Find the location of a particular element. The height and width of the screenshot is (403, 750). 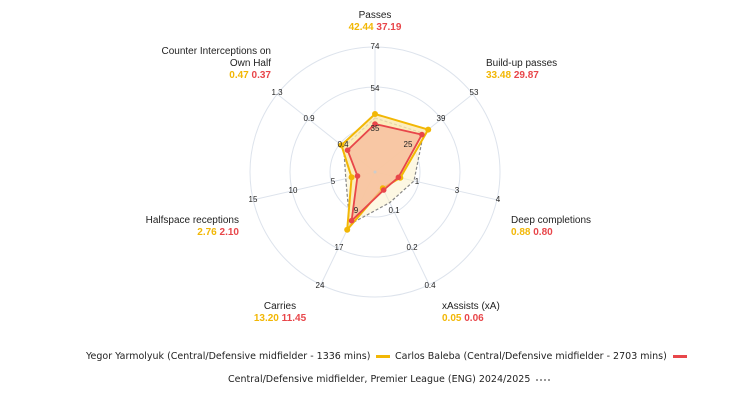

tick-label: 1.3 is located at coordinates (277, 92).